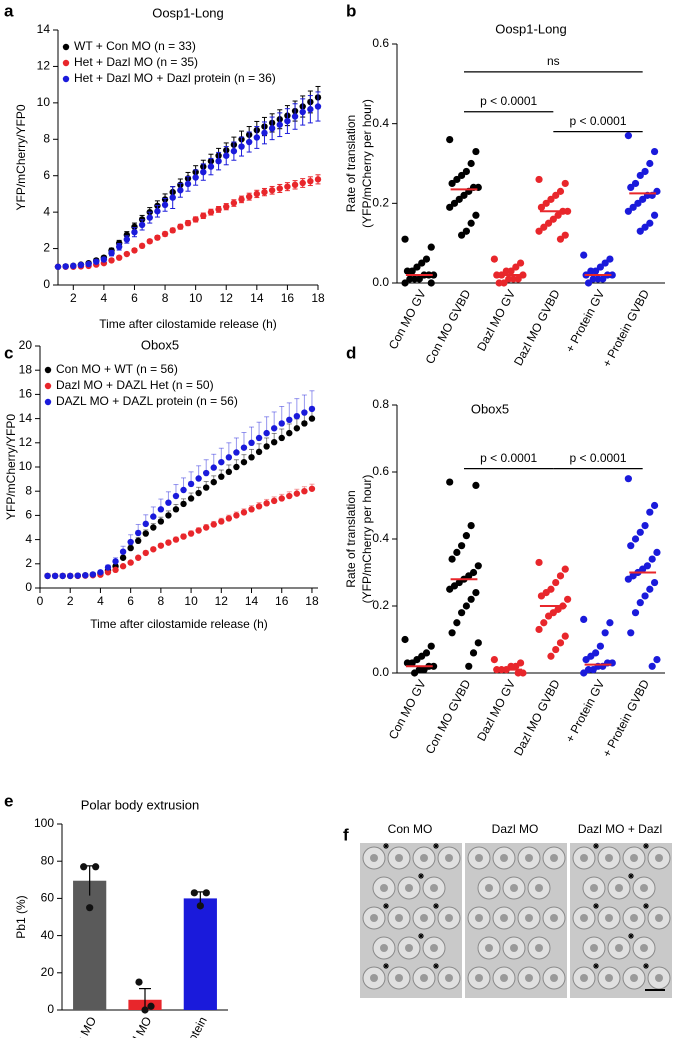  Describe the element at coordinates (380, 404) in the screenshot. I see `y-tick-label: 0.8` at that location.